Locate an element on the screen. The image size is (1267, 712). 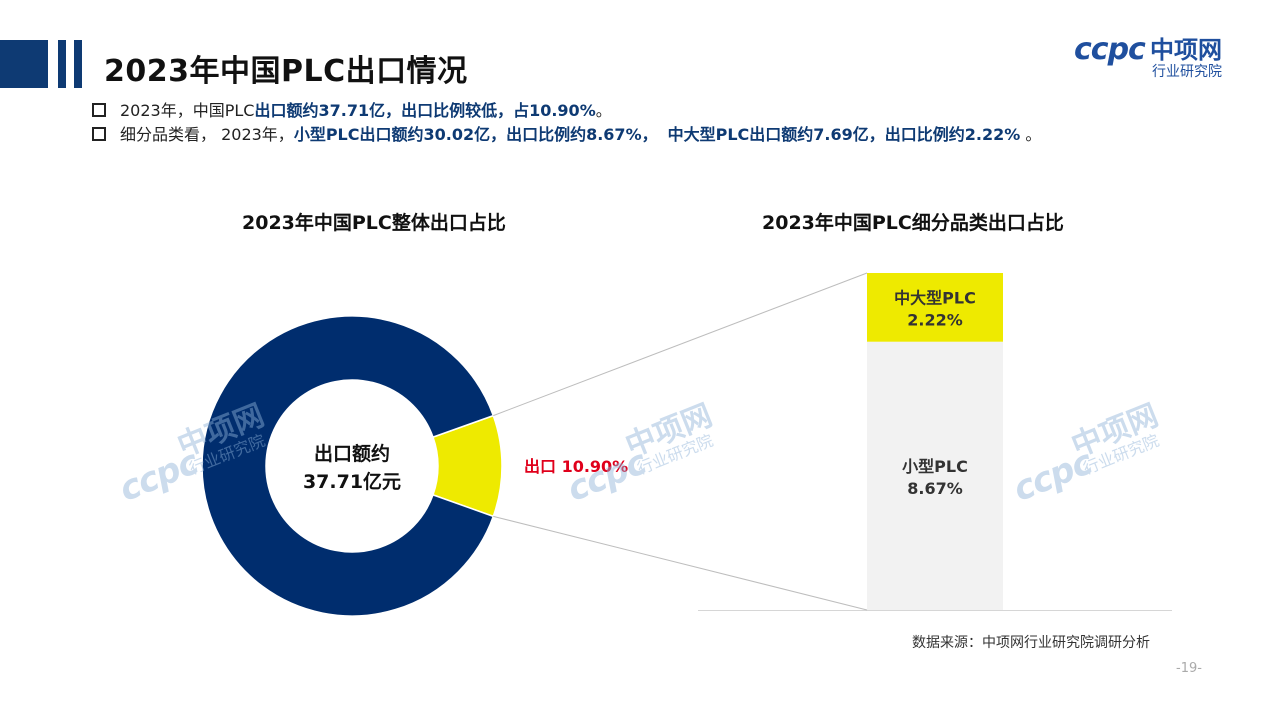
bar-segment-value: 8.67% is located at coordinates (935, 488).